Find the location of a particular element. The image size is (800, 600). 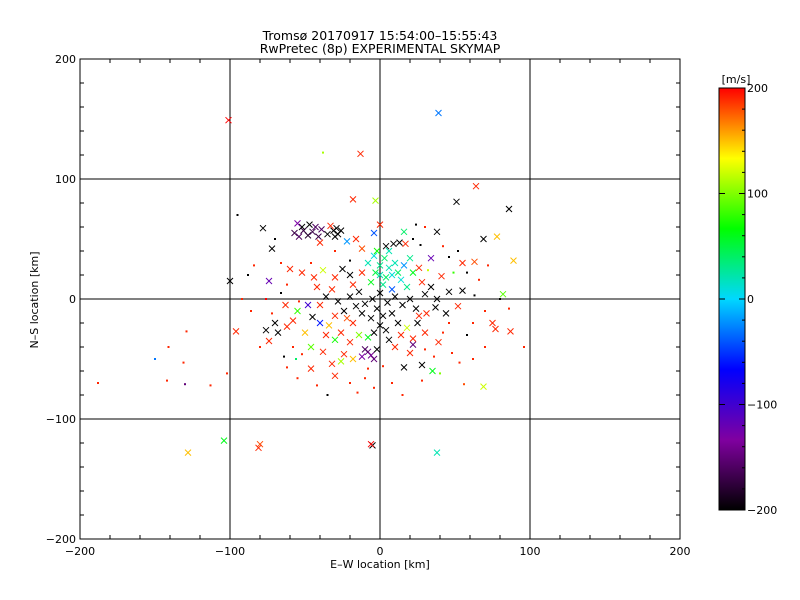

x-tick-label: −200 is located at coordinates (80, 551).